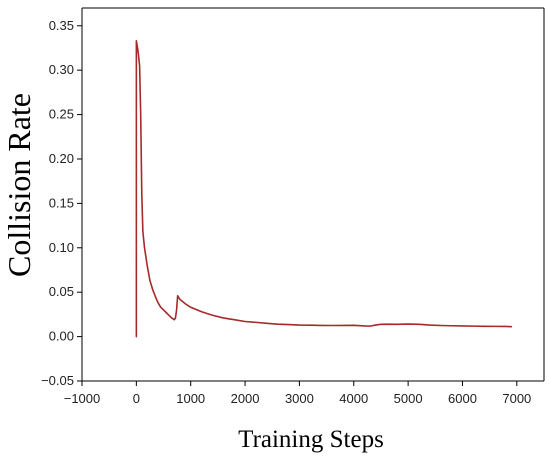 This screenshot has height=461, width=550. I want to click on y-tick-label: −0.05, so click(57, 380).